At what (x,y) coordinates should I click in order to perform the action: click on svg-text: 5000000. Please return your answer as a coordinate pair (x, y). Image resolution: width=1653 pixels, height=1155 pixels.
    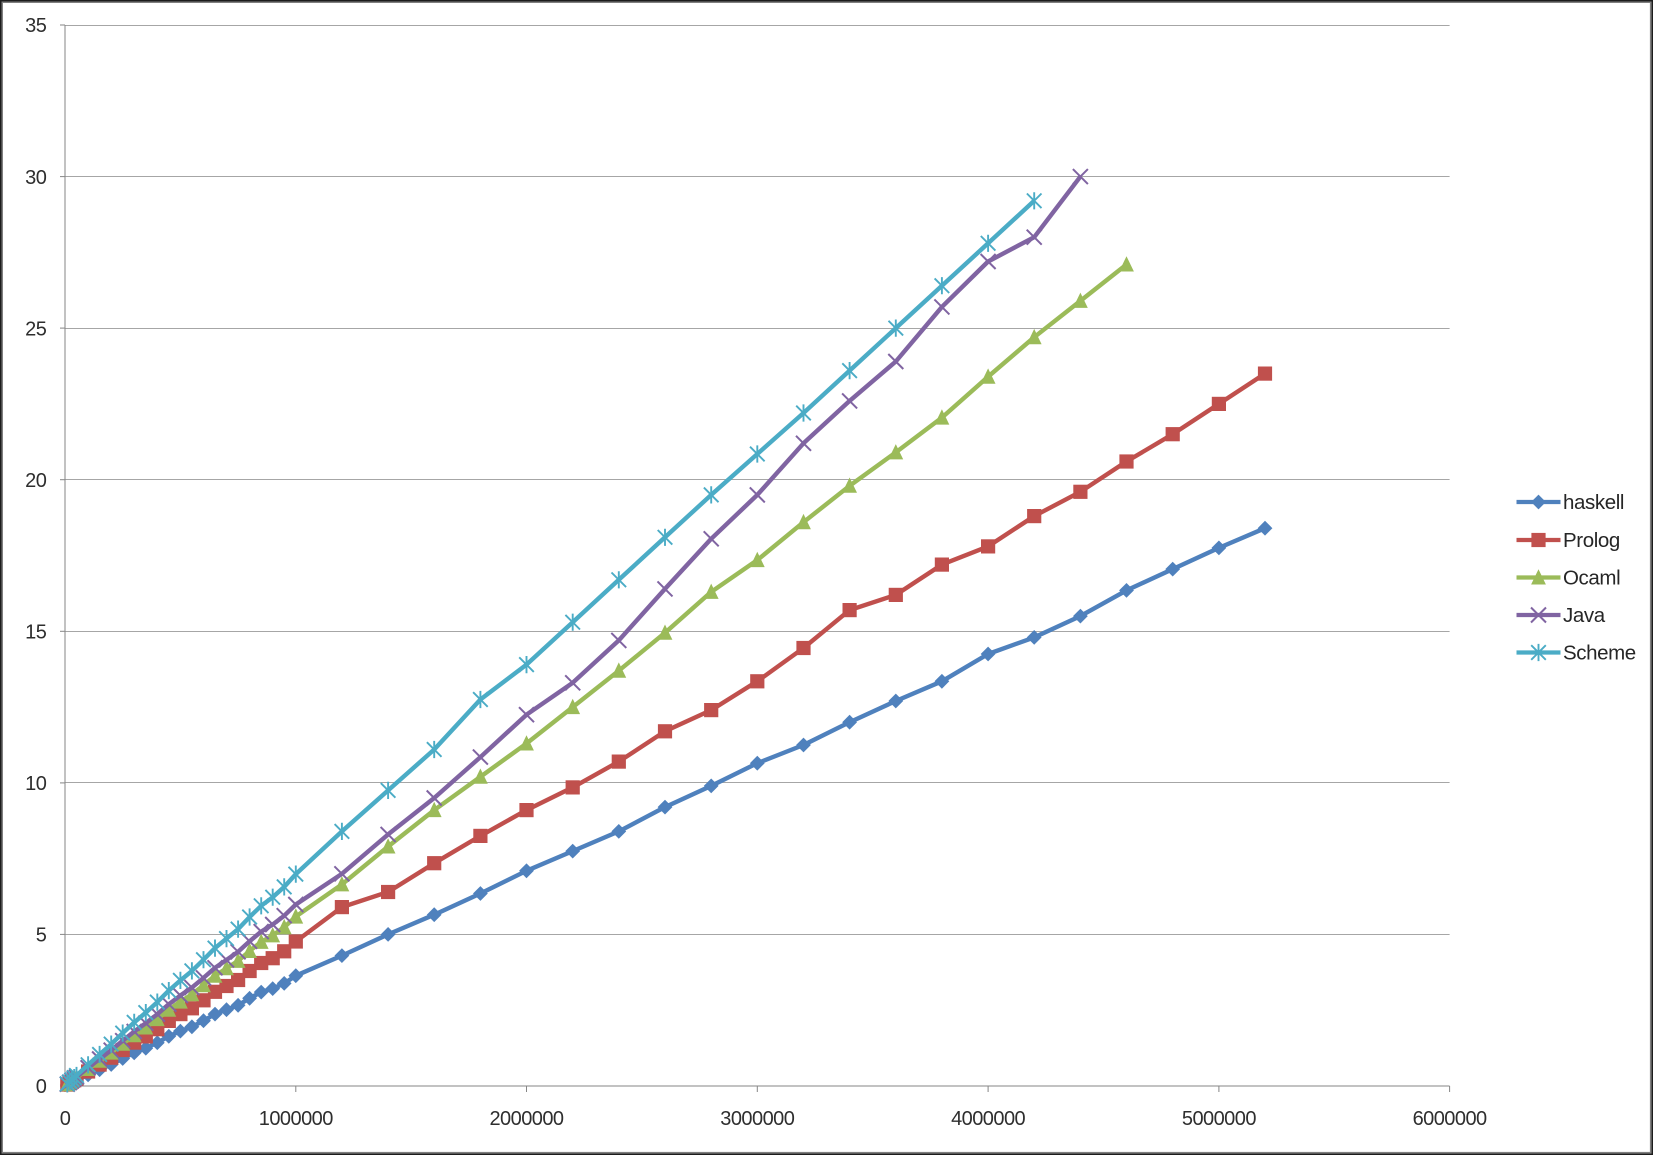
    Looking at the image, I should click on (1219, 1119).